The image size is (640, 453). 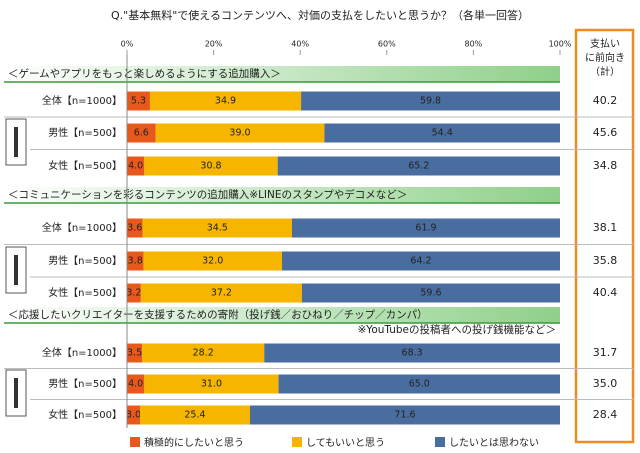 I want to click on value-label: 59.6, so click(x=430, y=293).